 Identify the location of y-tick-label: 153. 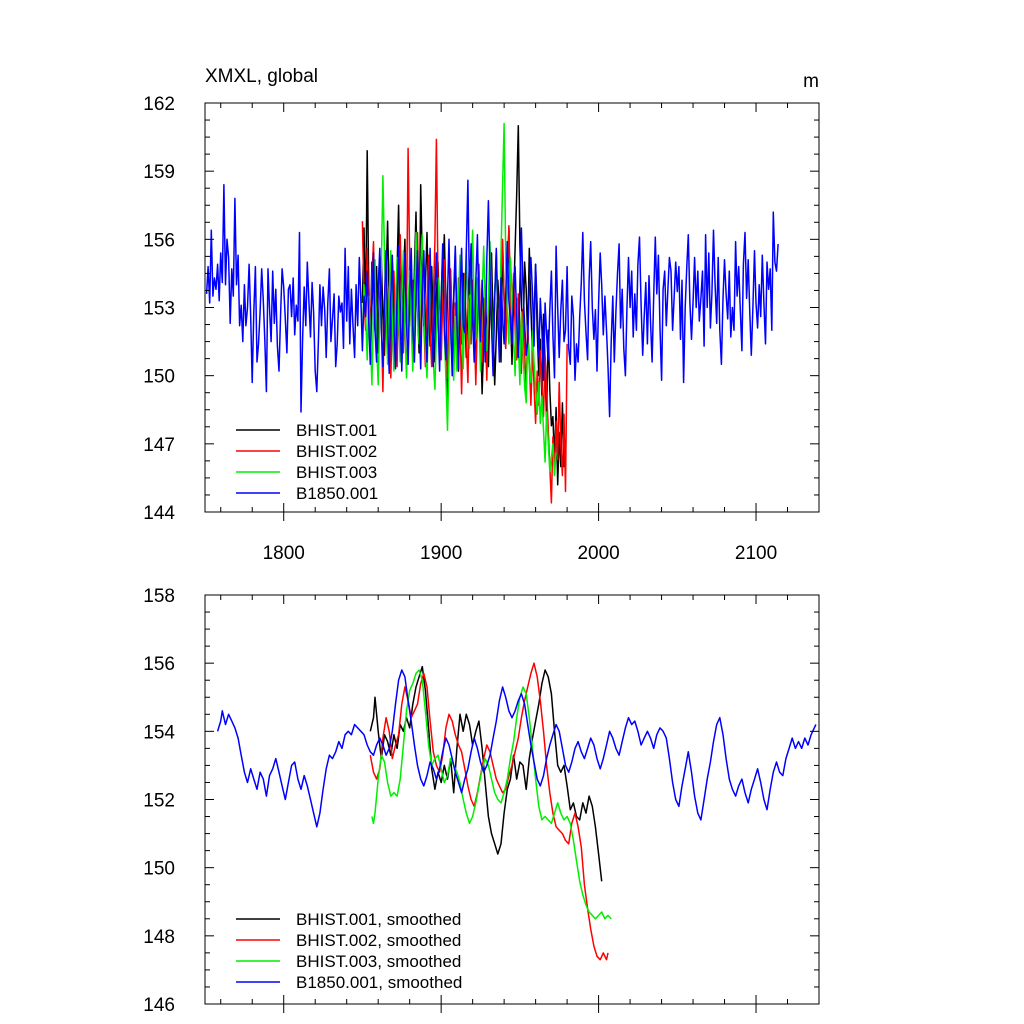
(159, 309).